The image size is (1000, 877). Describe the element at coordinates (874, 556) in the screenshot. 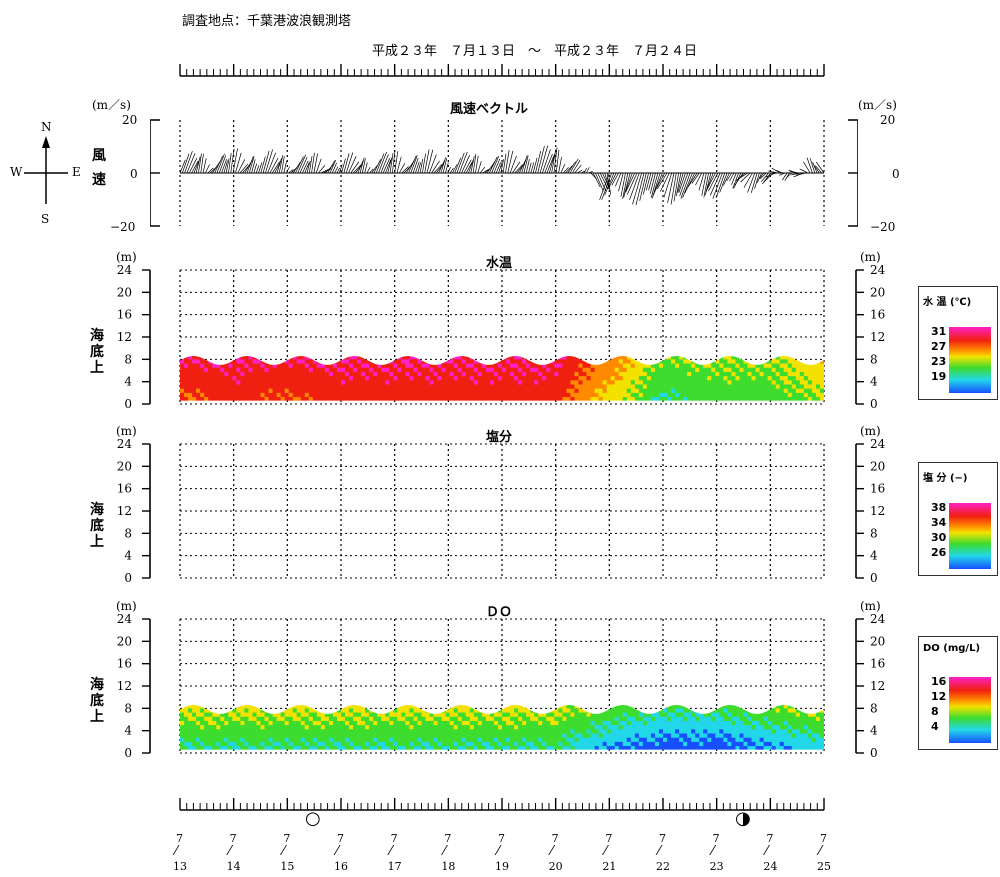

I see `ytick-right: 4` at that location.